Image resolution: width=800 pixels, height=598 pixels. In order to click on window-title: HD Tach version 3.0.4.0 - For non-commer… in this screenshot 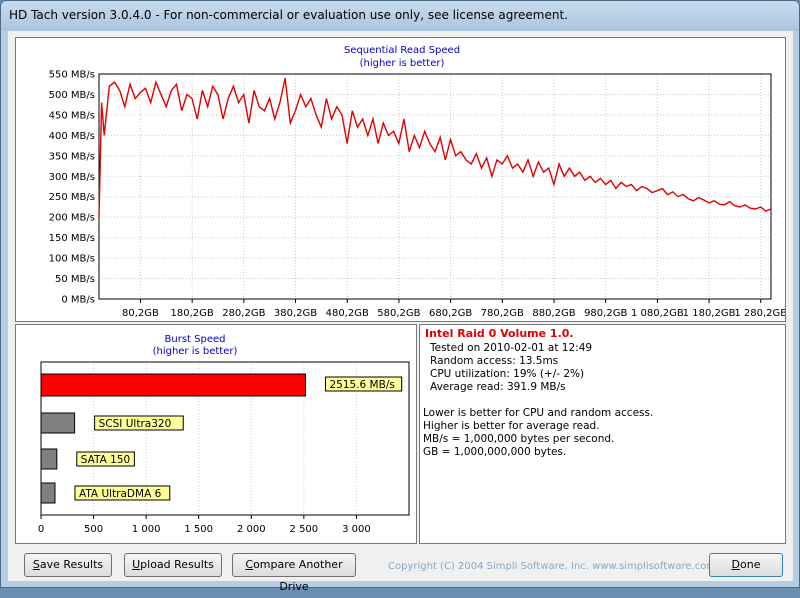, I will do `click(288, 15)`.